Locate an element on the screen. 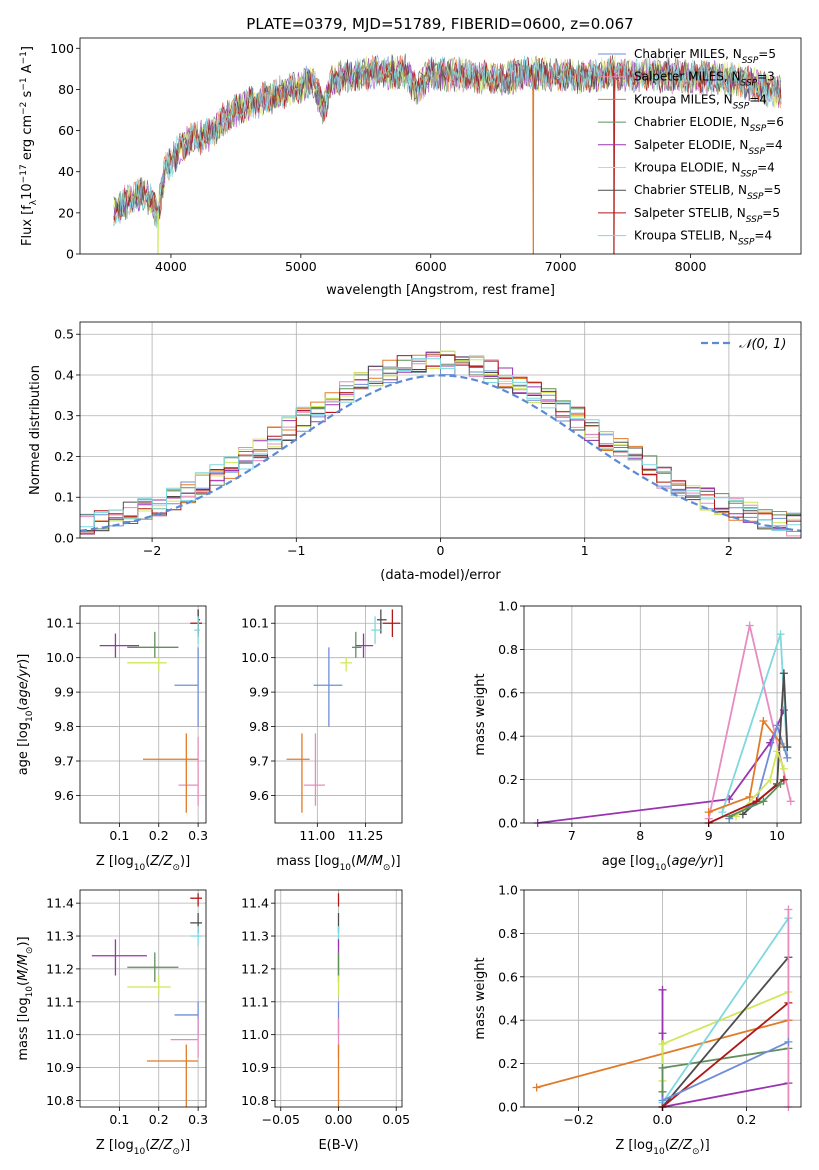 The height and width of the screenshot is (1170, 819). x-axis-label-part: M/M is located at coordinates (369, 861).